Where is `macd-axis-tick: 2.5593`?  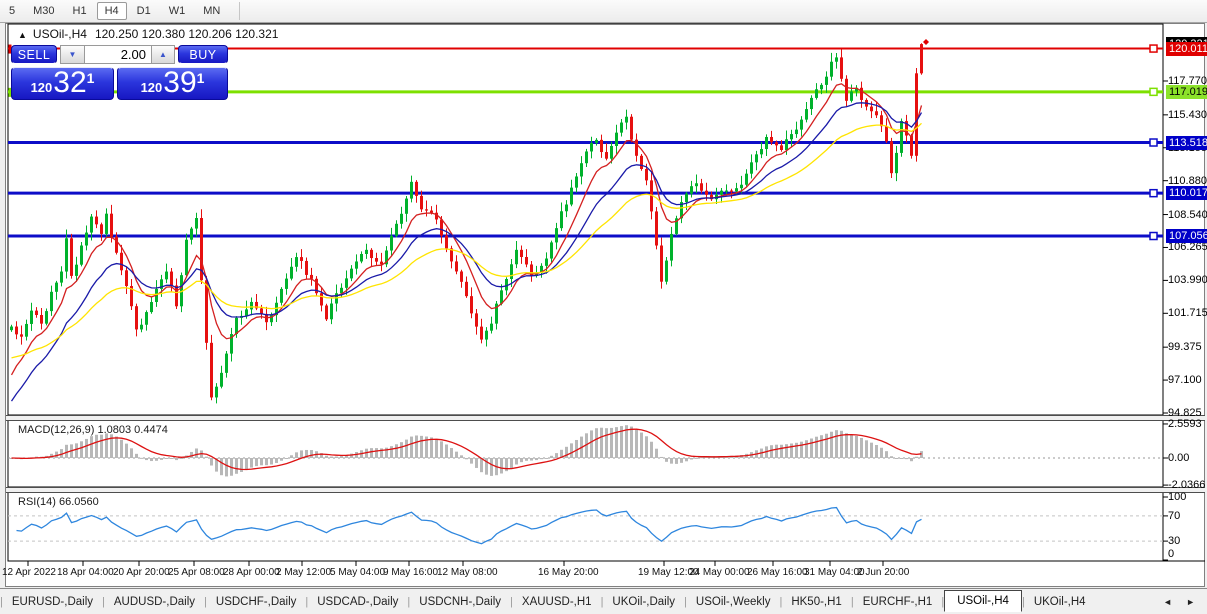 macd-axis-tick: 2.5593 is located at coordinates (1185, 423).